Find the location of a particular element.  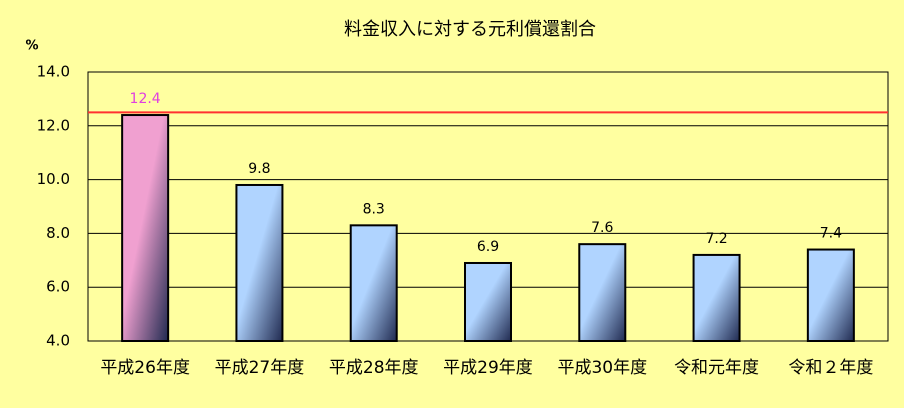

x-tick-label: 平成28年度 is located at coordinates (374, 368).